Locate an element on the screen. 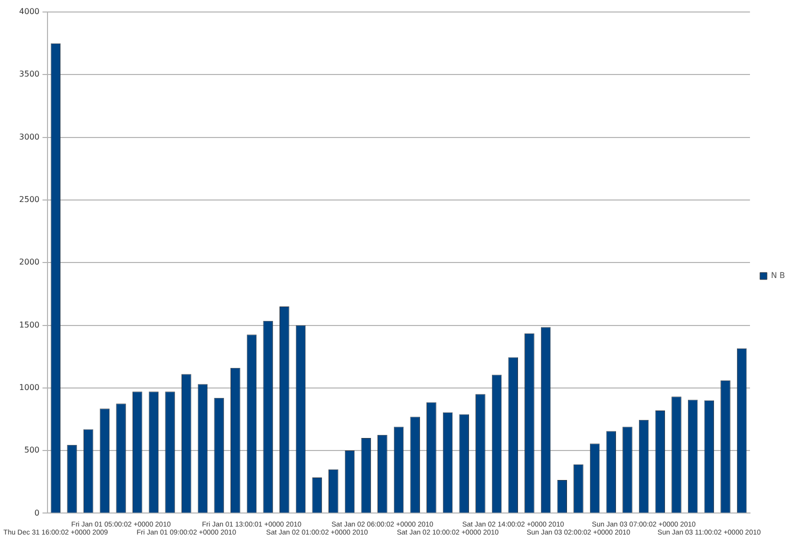  legend-label: N B is located at coordinates (777, 275).